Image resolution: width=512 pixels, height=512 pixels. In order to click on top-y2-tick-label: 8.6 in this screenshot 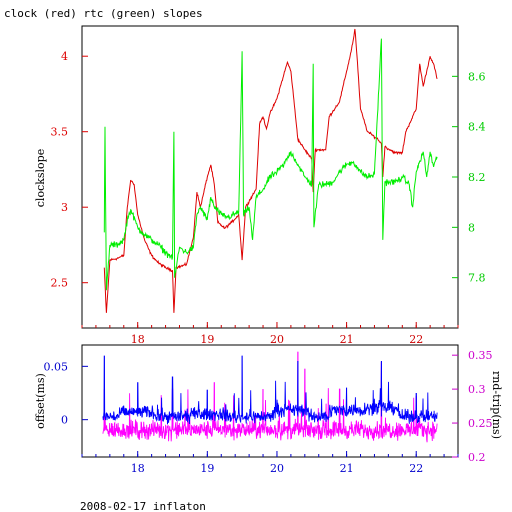, I will do `click(477, 76)`.